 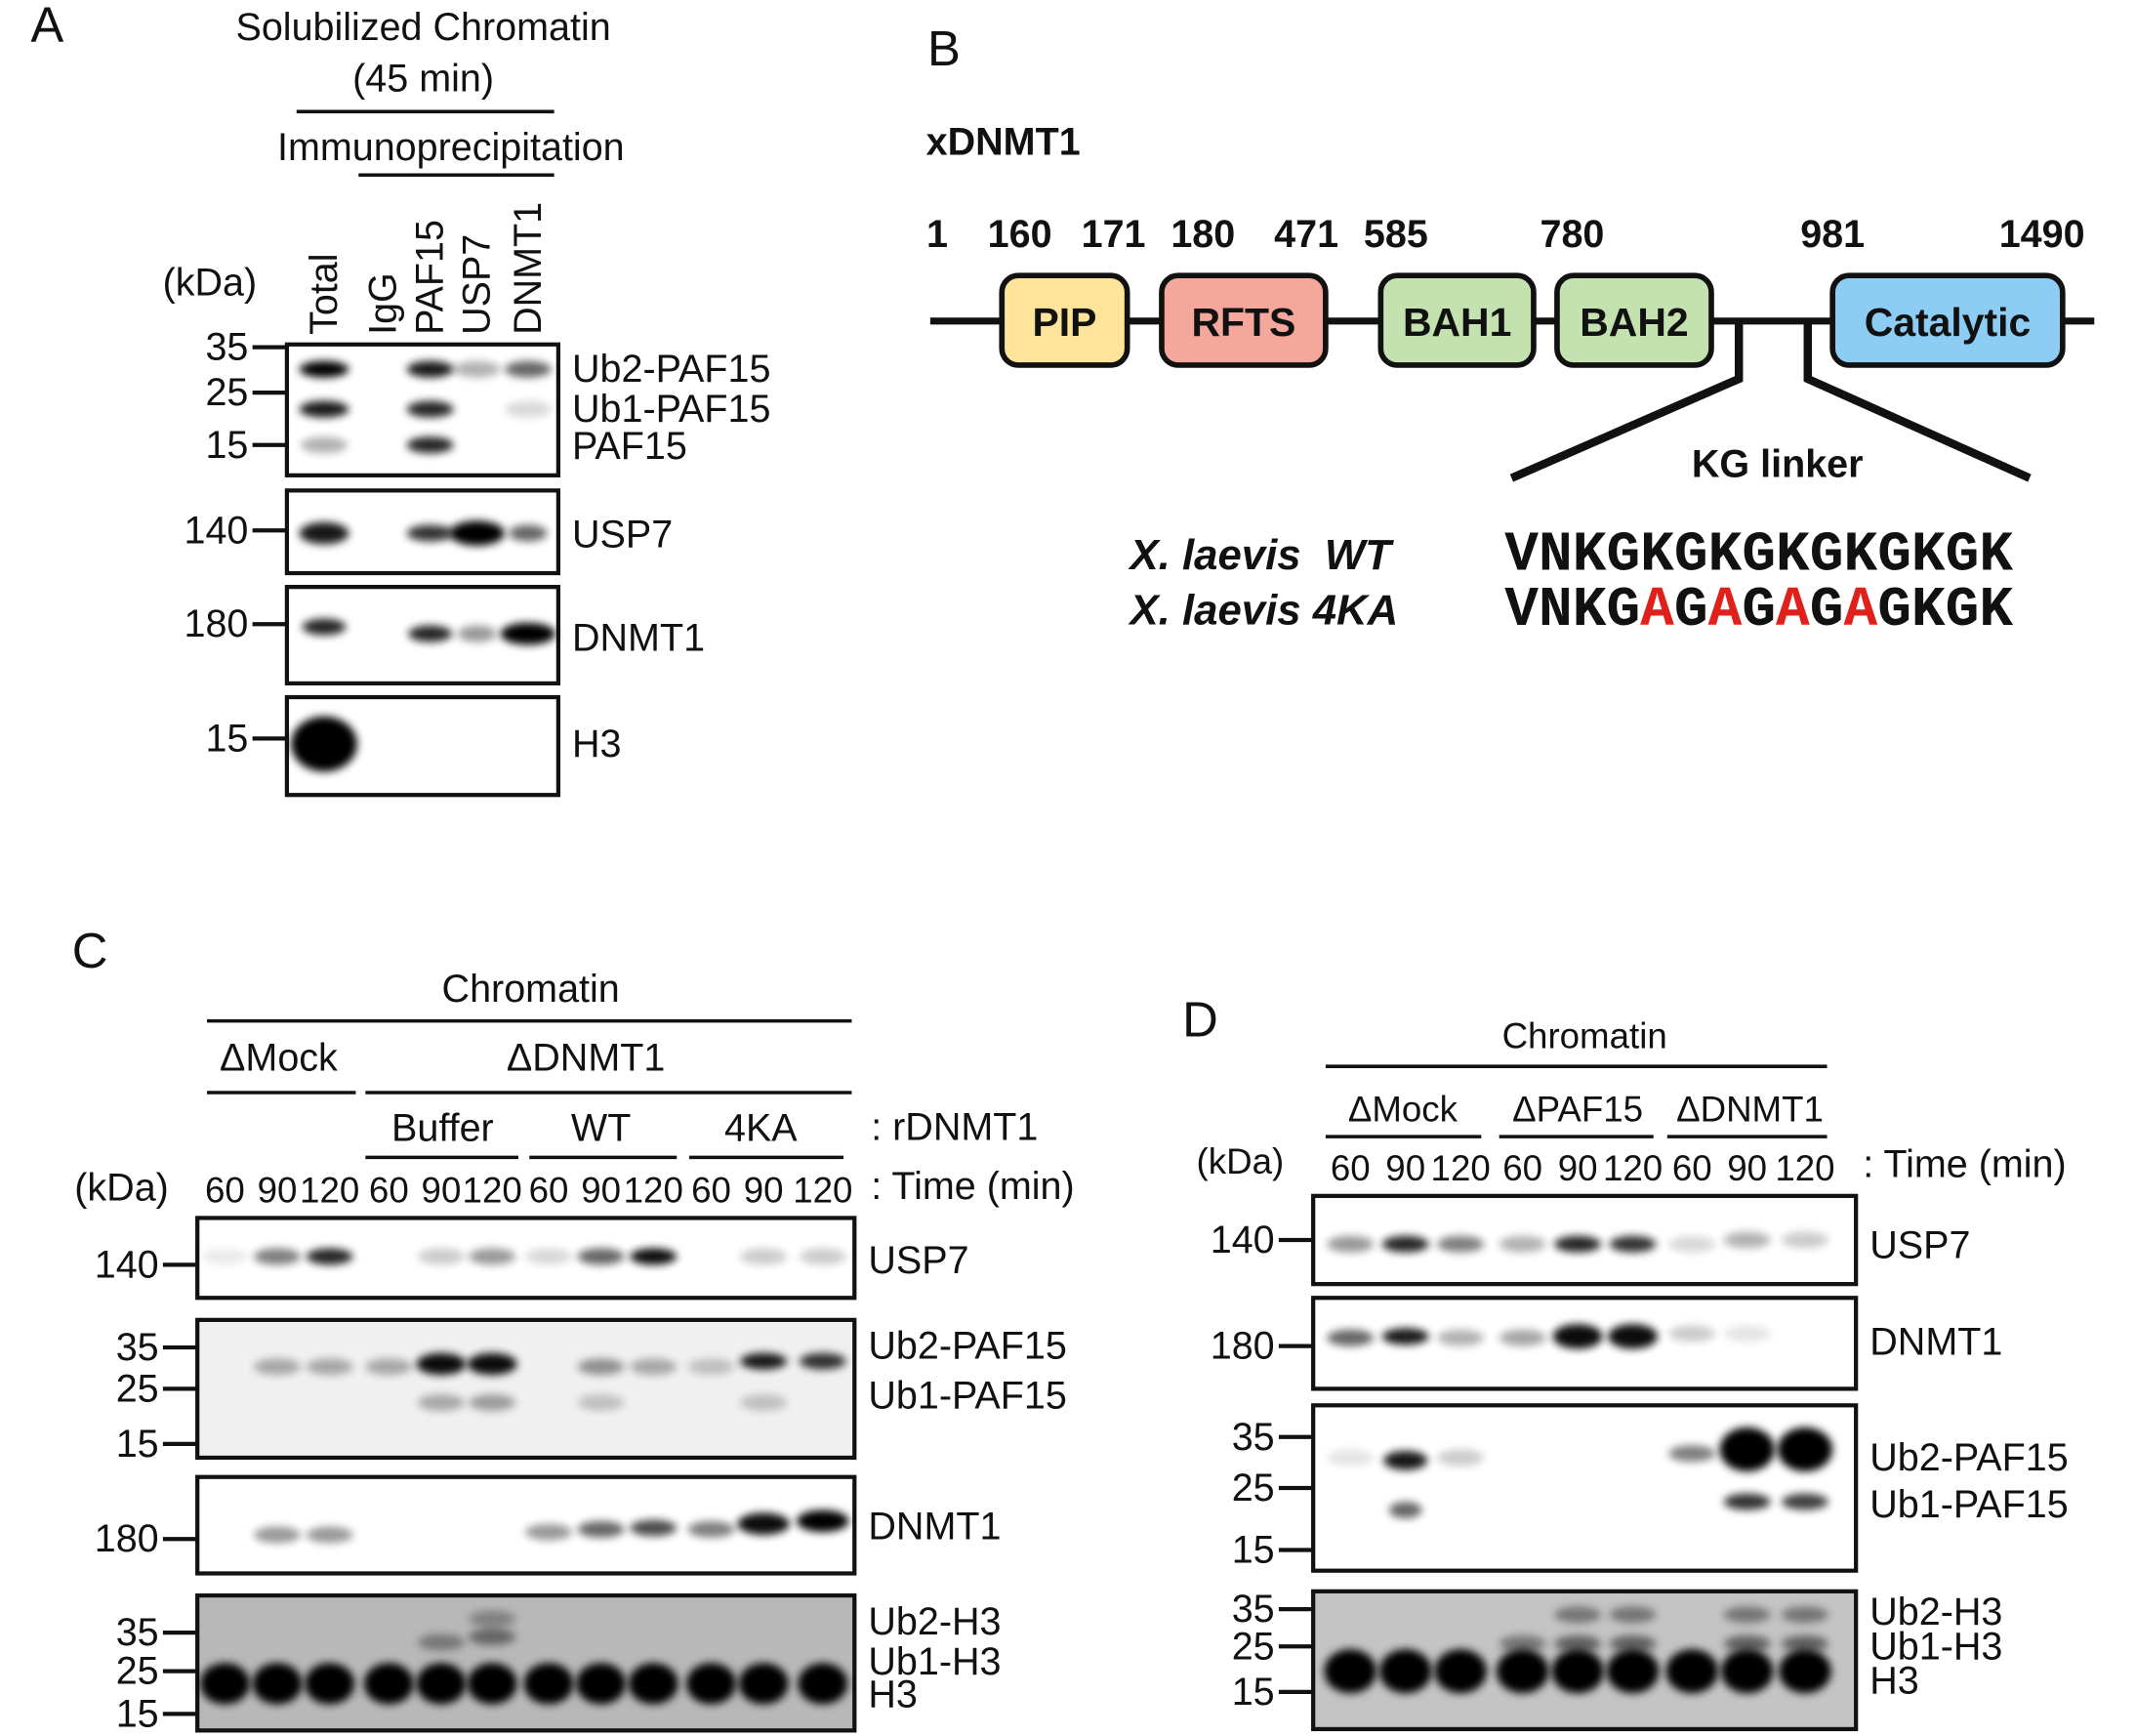 What do you see at coordinates (1948, 322) in the screenshot?
I see `domain-label: Catalytic` at bounding box center [1948, 322].